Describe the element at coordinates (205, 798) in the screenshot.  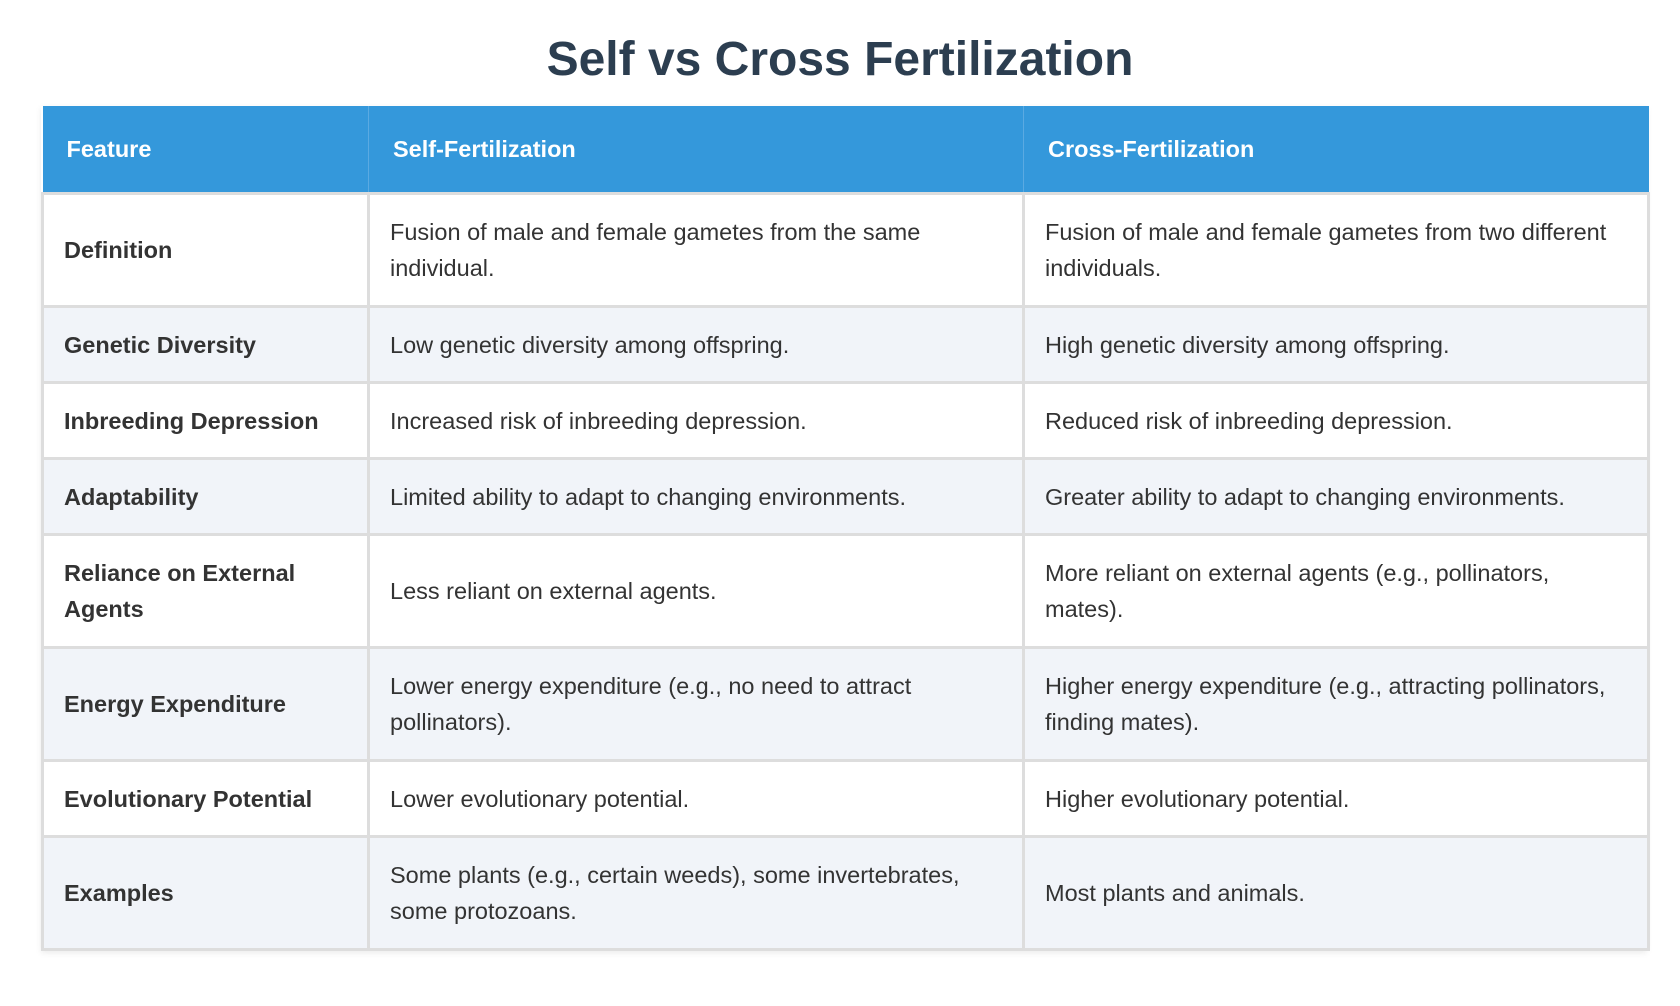
I see `feature-cell: Evolutionary Potential` at that location.